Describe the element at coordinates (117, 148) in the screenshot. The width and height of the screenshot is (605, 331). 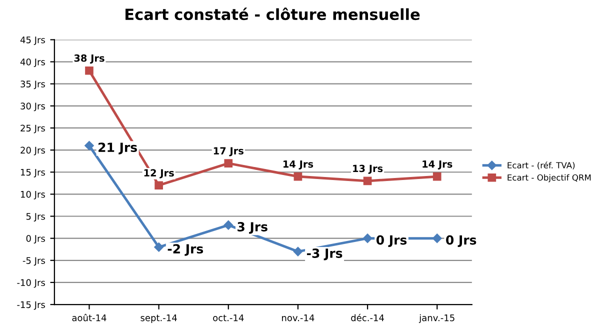
I see `data-label: 21 Jrs` at that location.